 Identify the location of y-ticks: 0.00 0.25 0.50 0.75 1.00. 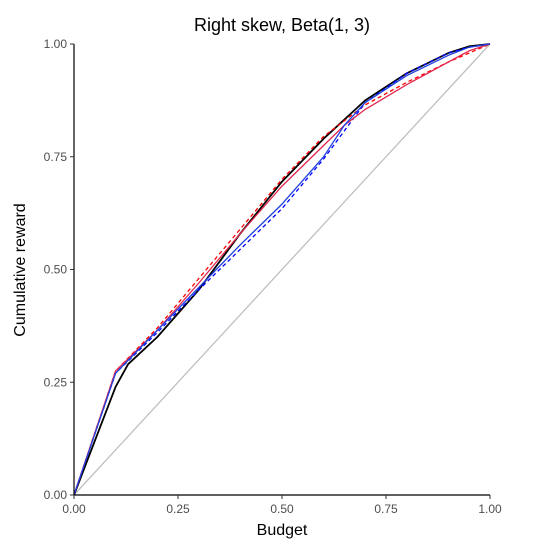
(59, 269).